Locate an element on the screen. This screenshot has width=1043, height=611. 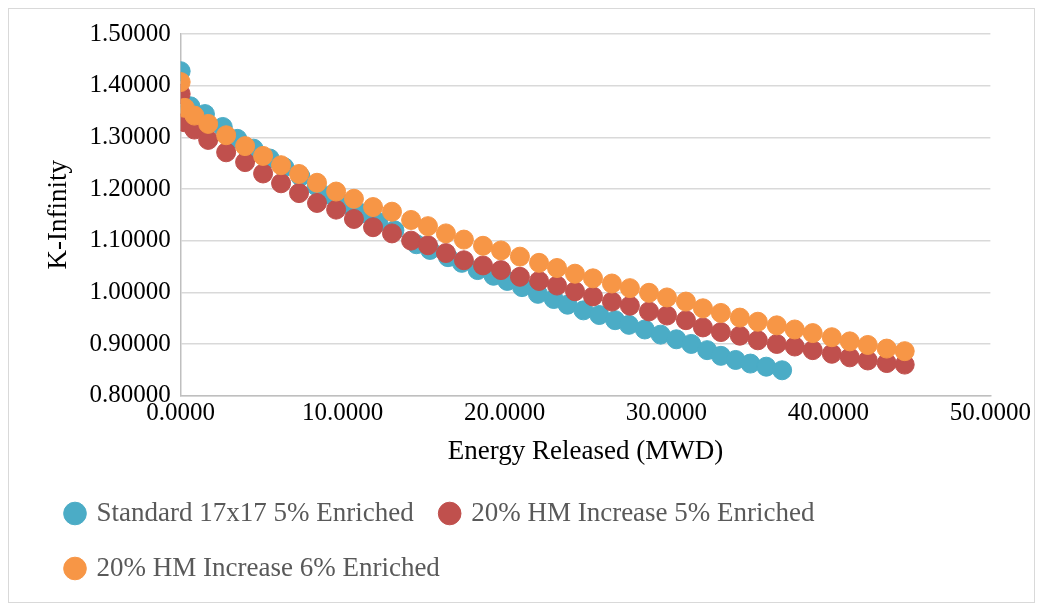
y-tick-label: 0.90000 is located at coordinates (130, 342).